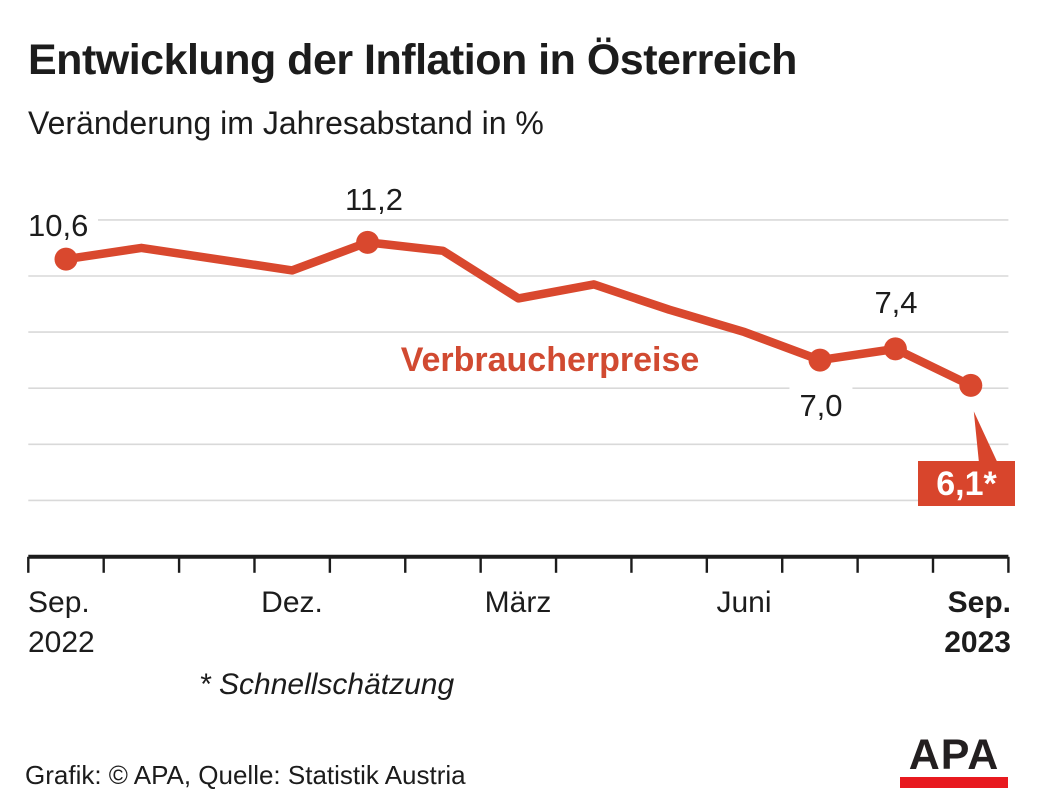 The width and height of the screenshot is (1041, 804). Describe the element at coordinates (985, 436) in the screenshot. I see `callout-pointer` at that location.